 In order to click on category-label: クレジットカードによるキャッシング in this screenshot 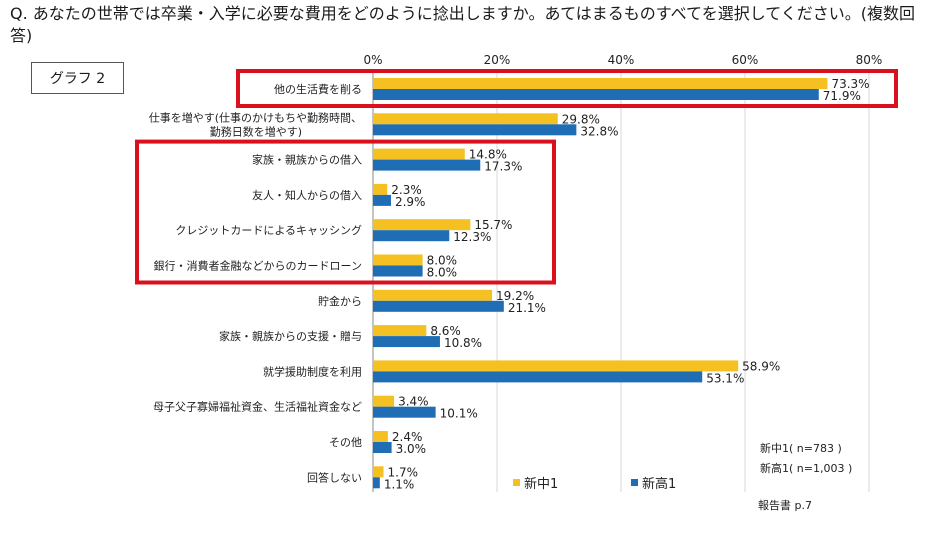, I will do `click(268, 230)`.